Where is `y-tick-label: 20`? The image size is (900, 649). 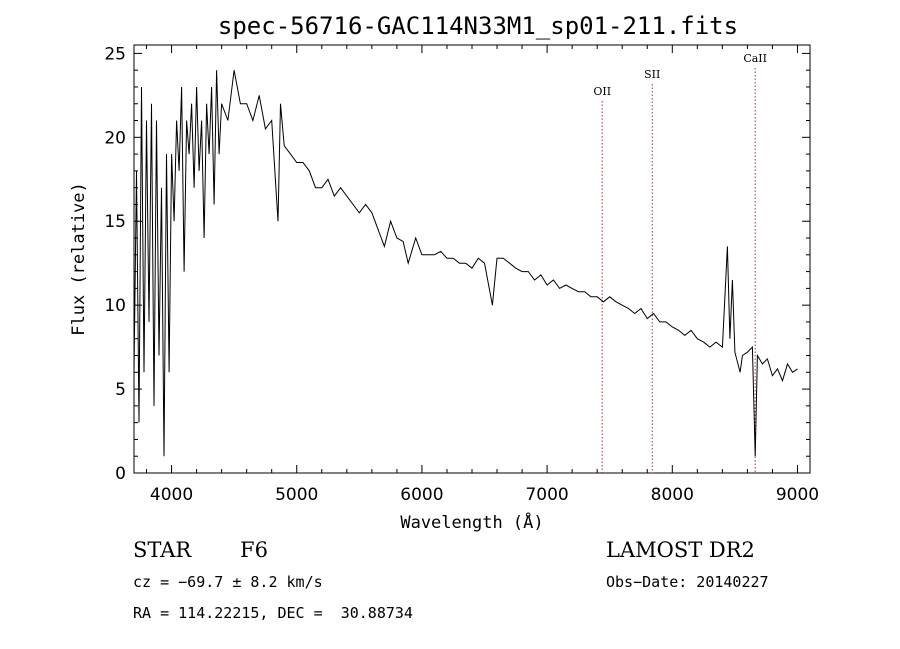
y-tick-label: 20 is located at coordinates (115, 138).